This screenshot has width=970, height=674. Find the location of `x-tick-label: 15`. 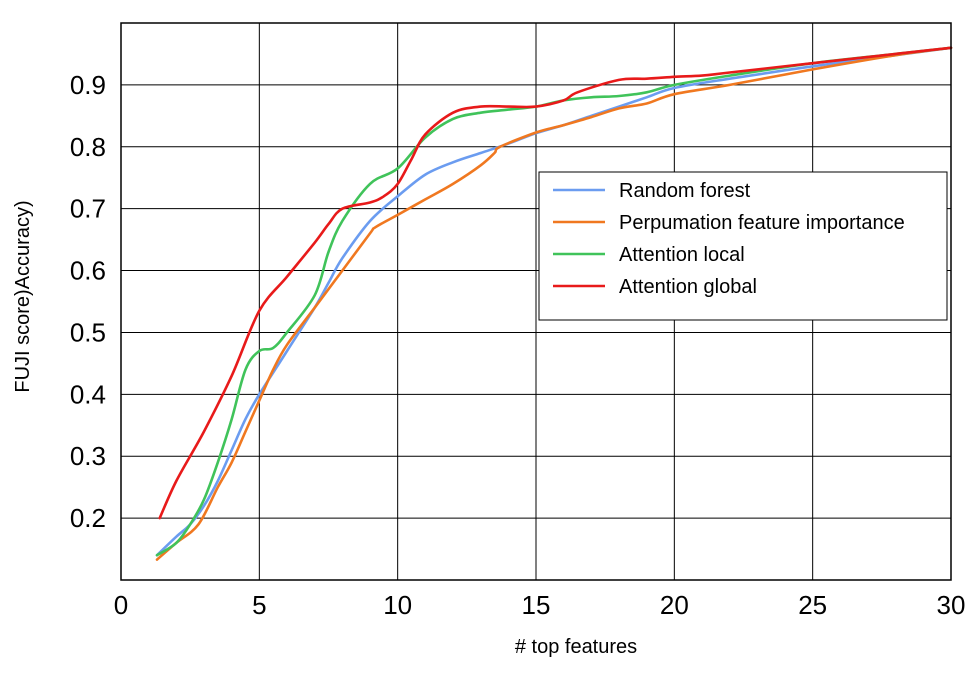

x-tick-label: 15 is located at coordinates (536, 605).